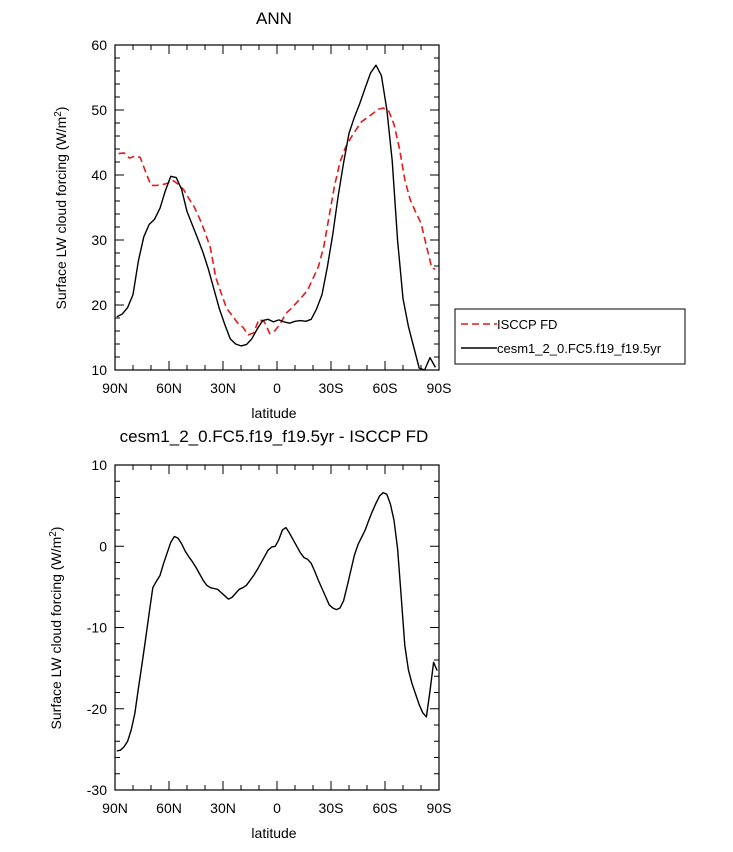 The image size is (733, 852). What do you see at coordinates (103, 546) in the screenshot?
I see `bottom-y-tick-label: 0` at bounding box center [103, 546].